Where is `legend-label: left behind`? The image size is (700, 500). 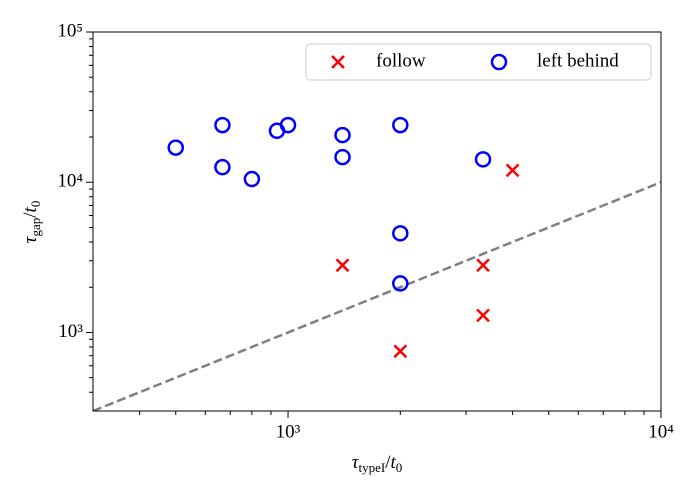 legend-label: left behind is located at coordinates (578, 60).